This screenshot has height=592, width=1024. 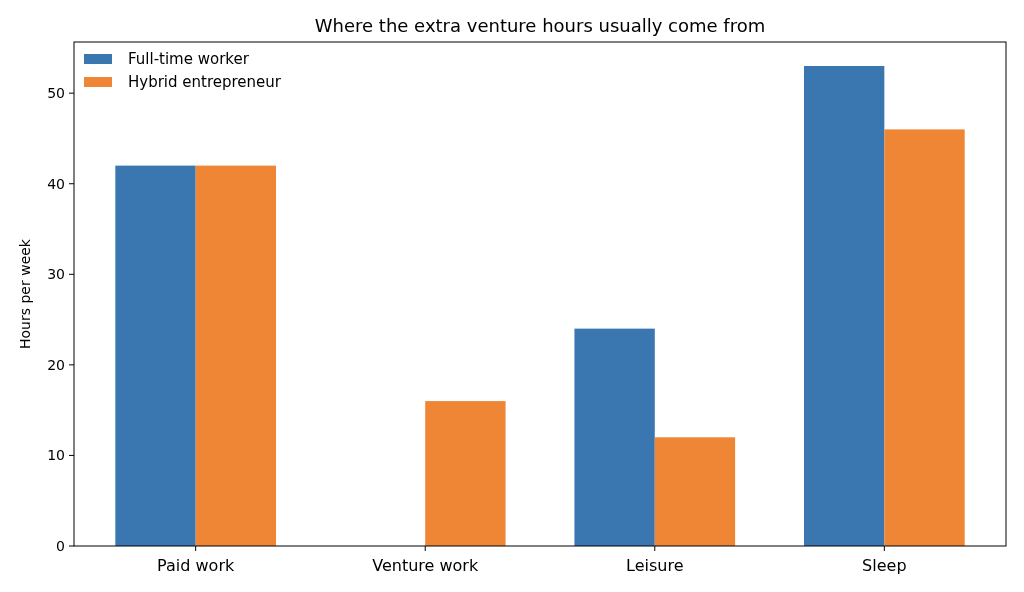 I want to click on chart-title: Where the extra venture hours usually come from, so click(x=540, y=25).